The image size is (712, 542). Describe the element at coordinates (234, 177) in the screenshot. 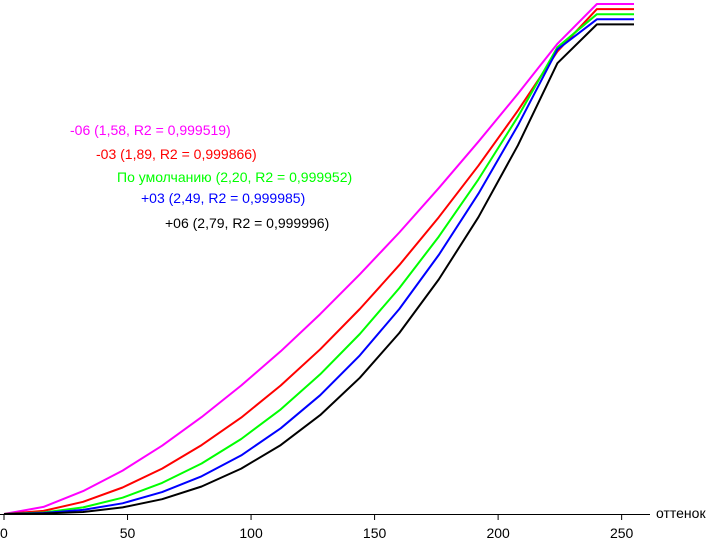

I see `legend-item-2: По умолчанию (2,20, R2 = 0,999952)` at that location.